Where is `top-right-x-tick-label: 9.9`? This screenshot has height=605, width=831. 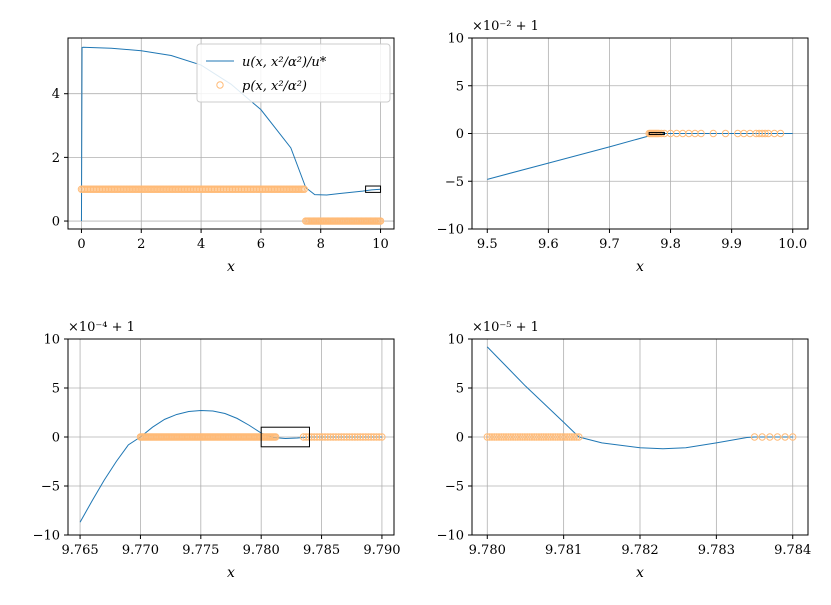
top-right-x-tick-label: 9.9 is located at coordinates (731, 244).